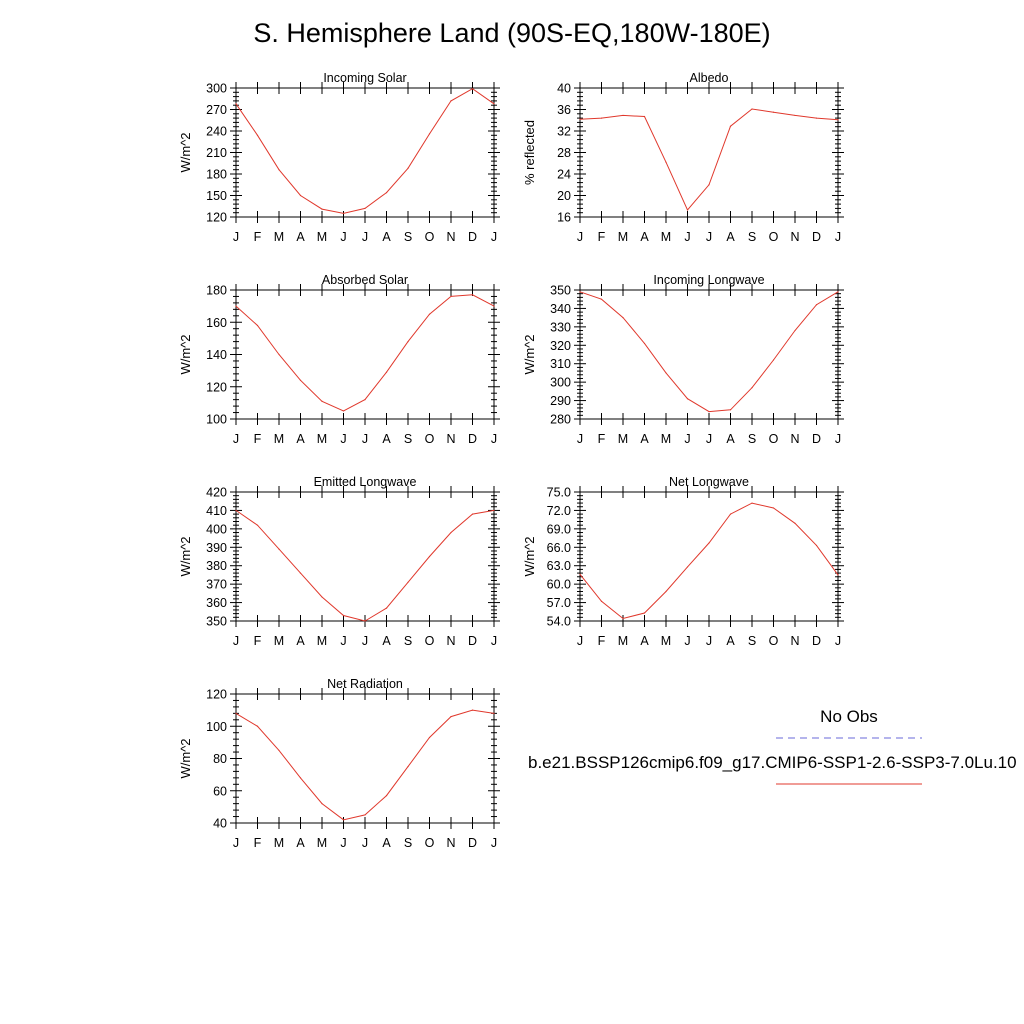 This screenshot has height=1024, width=1024. I want to click on y-tick-label: 420, so click(216, 493).